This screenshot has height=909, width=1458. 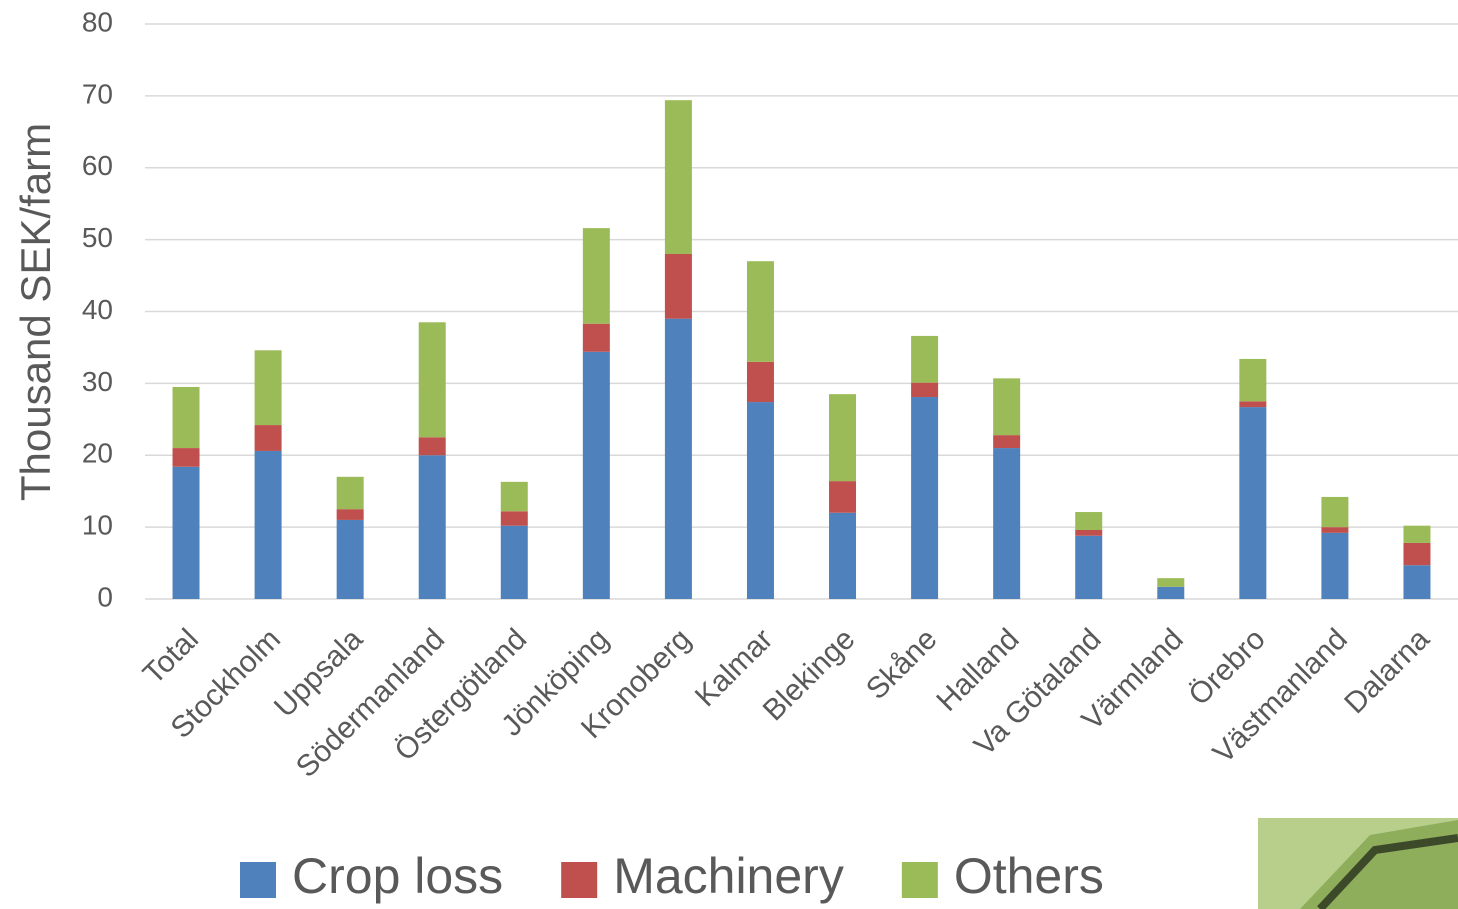 I want to click on y-tick-label: 40, so click(x=97, y=309).